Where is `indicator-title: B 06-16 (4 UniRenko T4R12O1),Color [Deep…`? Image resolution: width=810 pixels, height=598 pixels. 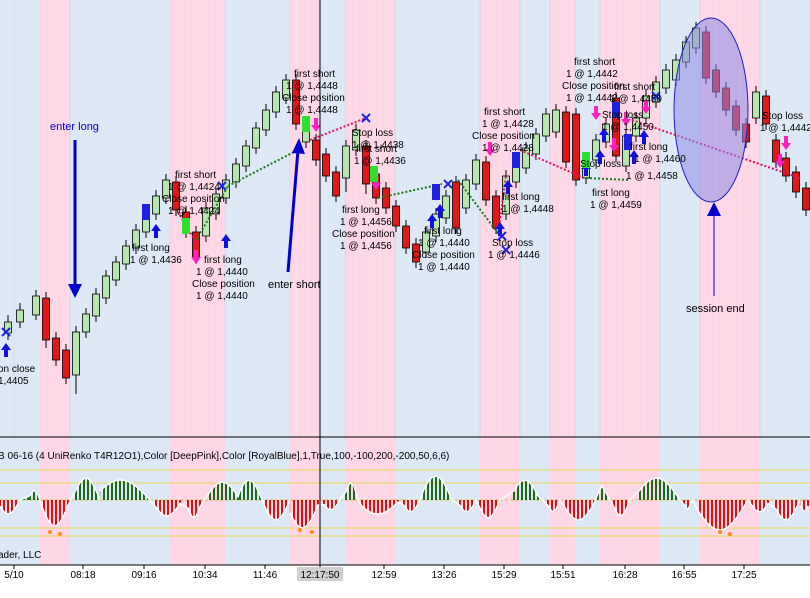
indicator-title: B 06-16 (4 UniRenko T4R12O1),Color [Deep… is located at coordinates (224, 456).